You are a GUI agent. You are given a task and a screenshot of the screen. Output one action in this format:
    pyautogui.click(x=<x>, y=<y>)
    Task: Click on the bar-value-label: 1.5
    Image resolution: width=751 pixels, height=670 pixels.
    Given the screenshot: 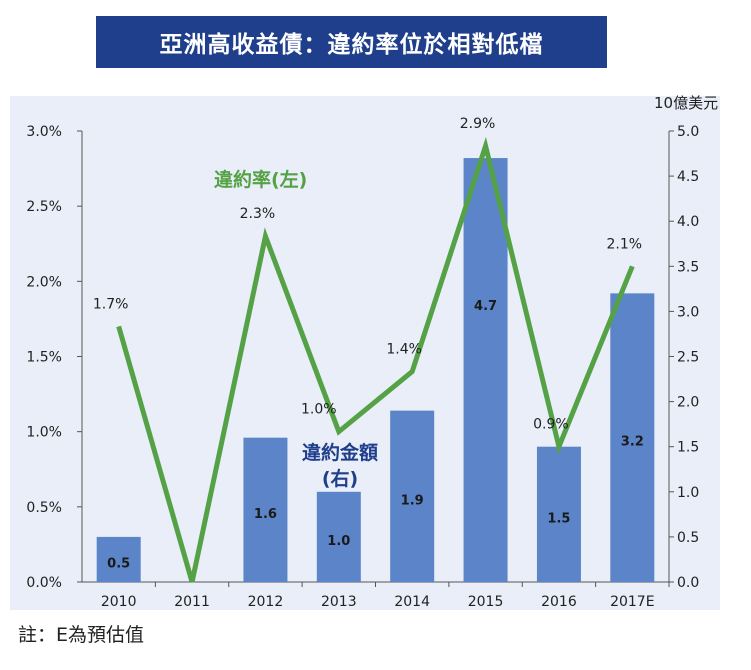 What is the action you would take?
    pyautogui.click(x=558, y=518)
    